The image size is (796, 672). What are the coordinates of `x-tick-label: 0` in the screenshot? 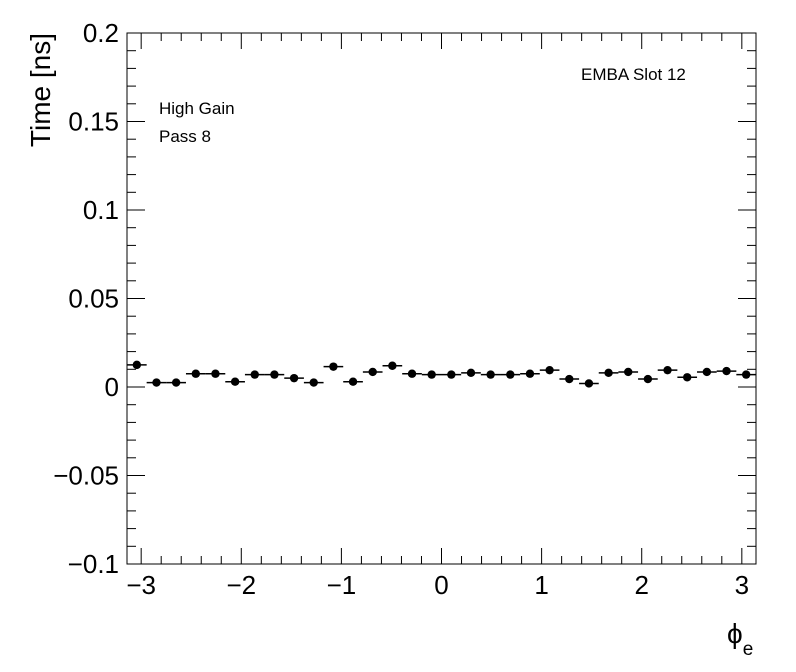 It's located at (441, 585).